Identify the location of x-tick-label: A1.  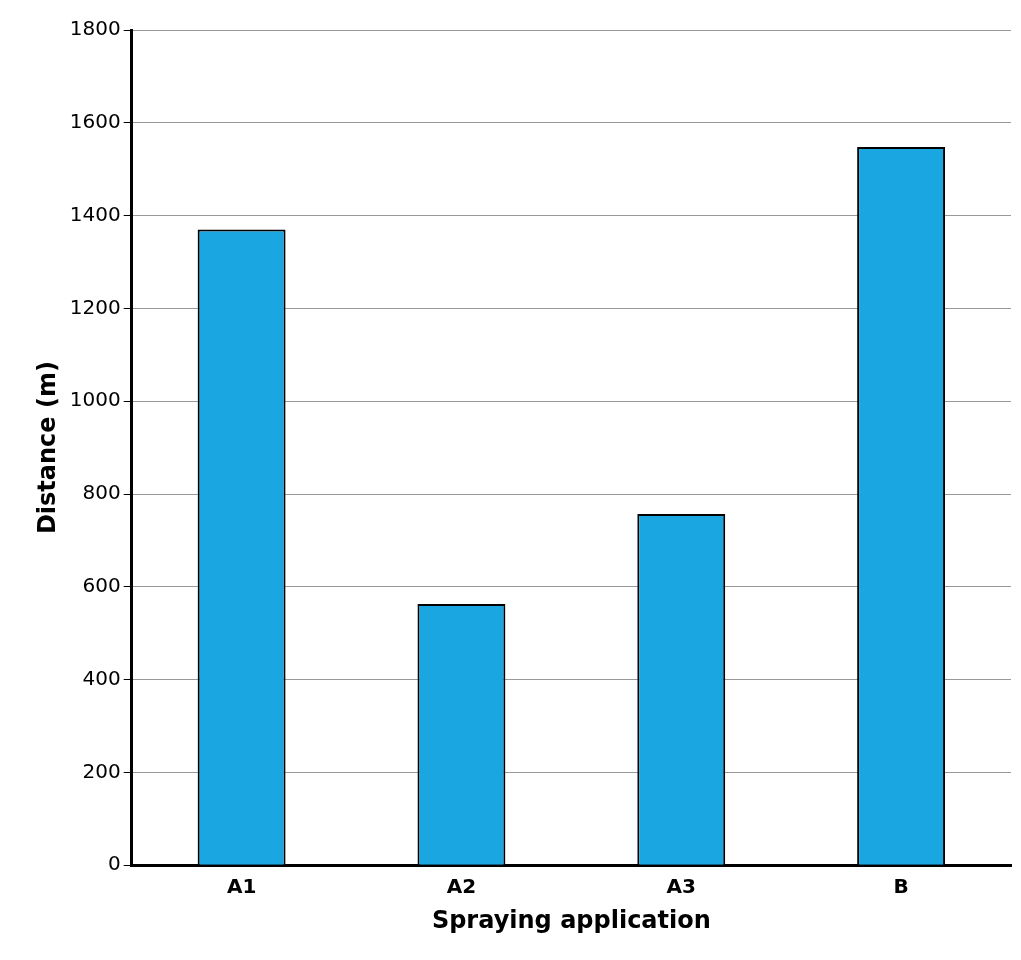
(241, 886).